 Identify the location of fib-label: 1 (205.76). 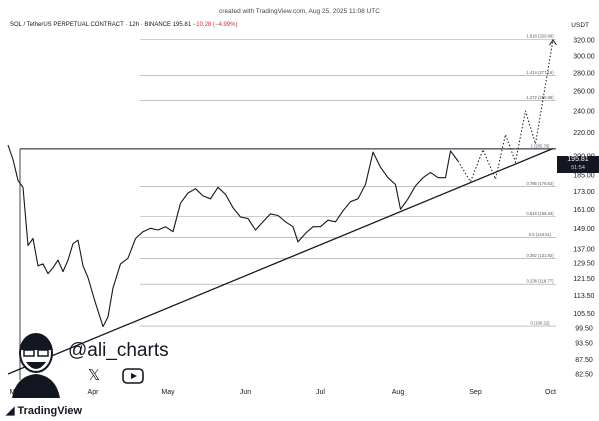
(540, 145).